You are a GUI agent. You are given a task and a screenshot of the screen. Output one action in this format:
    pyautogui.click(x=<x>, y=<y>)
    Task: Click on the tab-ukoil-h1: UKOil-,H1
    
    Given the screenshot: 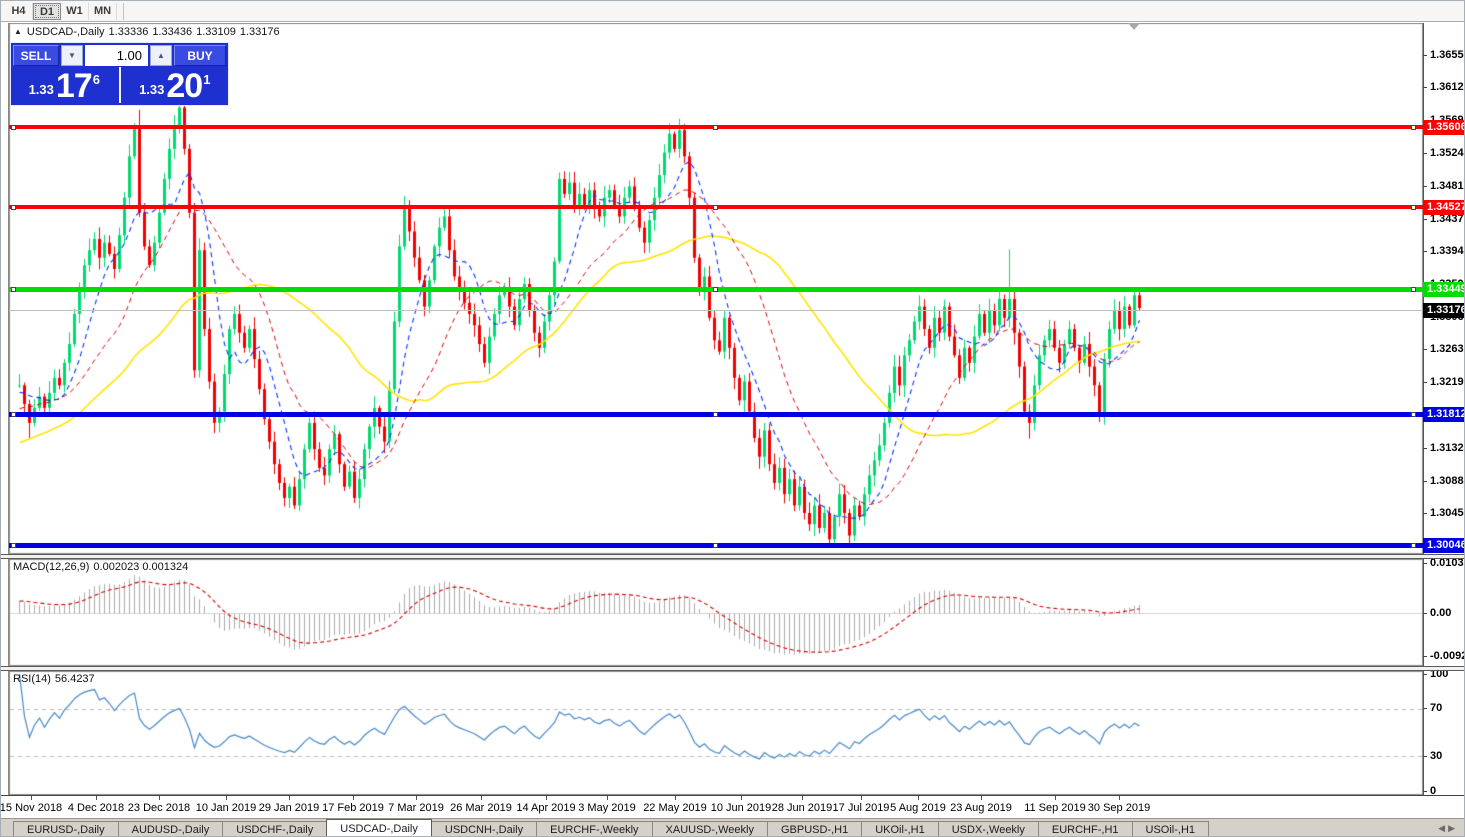 What is the action you would take?
    pyautogui.click(x=900, y=828)
    